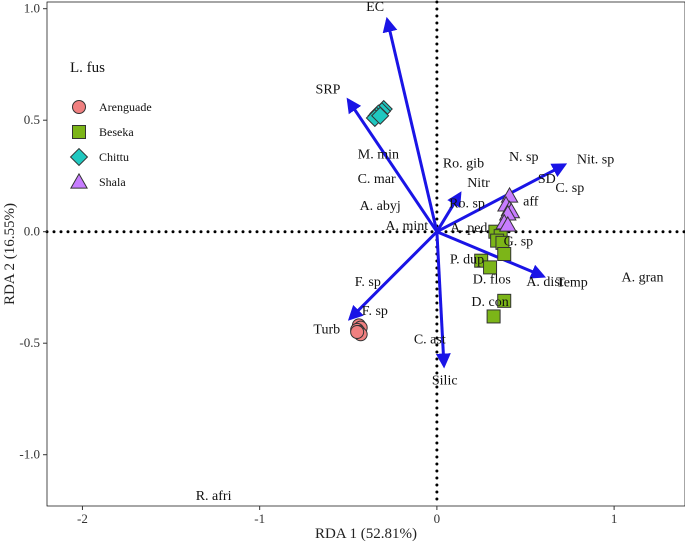 This screenshot has width=685, height=544. I want to click on legend-key-chittu, so click(79, 157).